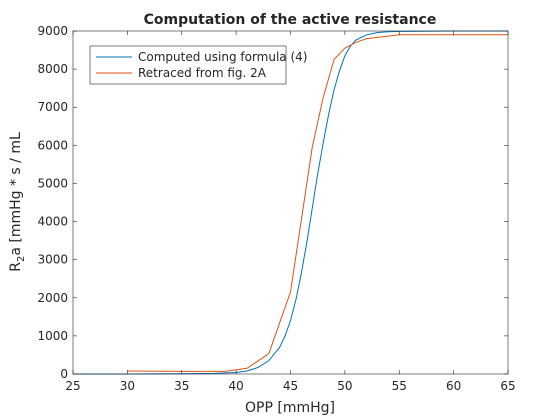 The width and height of the screenshot is (560, 420). Describe the element at coordinates (52, 260) in the screenshot. I see `y-tick-label: 3000` at that location.